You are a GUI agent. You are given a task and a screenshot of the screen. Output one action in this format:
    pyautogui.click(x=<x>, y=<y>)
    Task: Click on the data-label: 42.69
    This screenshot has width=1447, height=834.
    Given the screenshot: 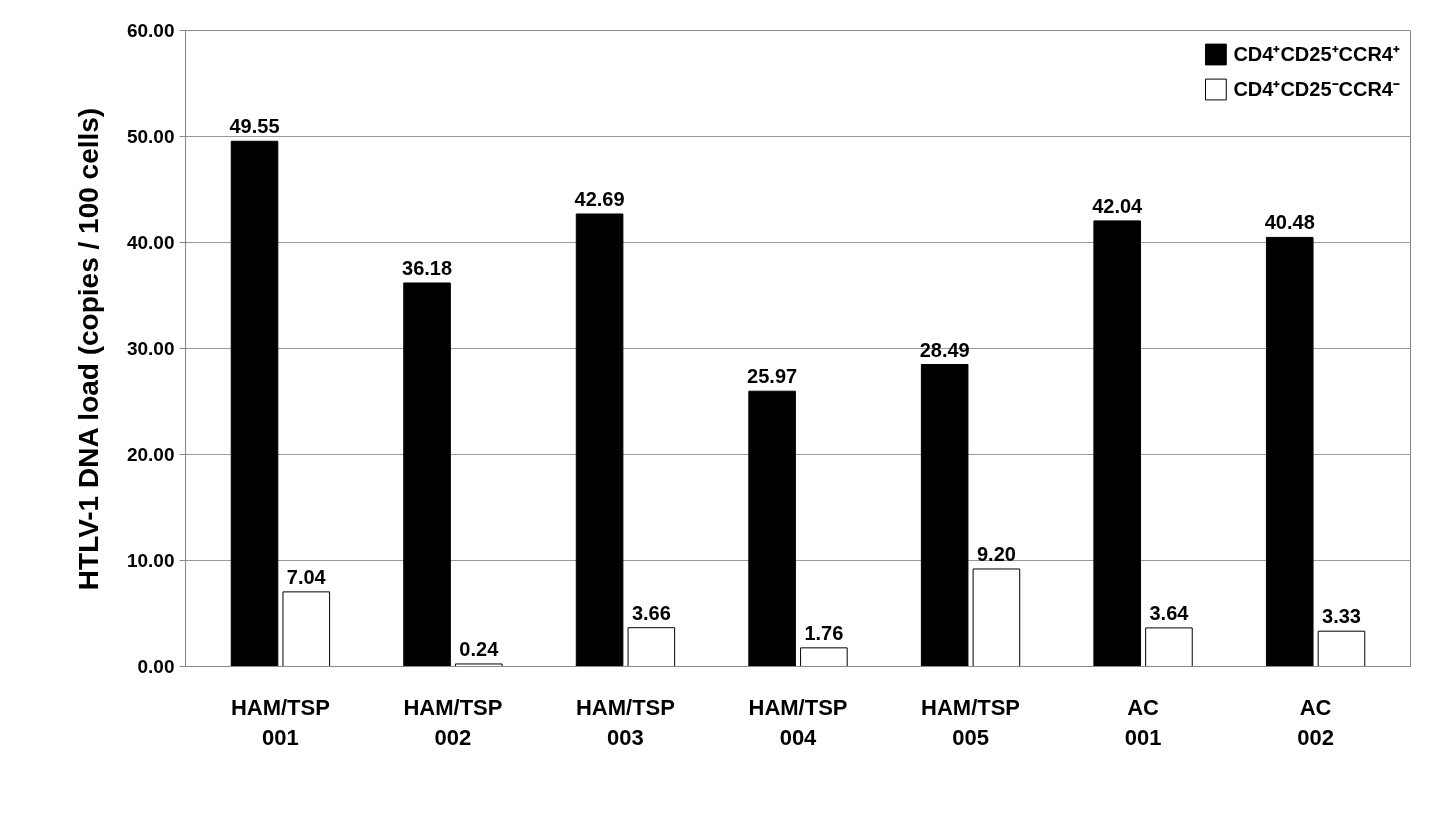 What is the action you would take?
    pyautogui.click(x=599, y=198)
    